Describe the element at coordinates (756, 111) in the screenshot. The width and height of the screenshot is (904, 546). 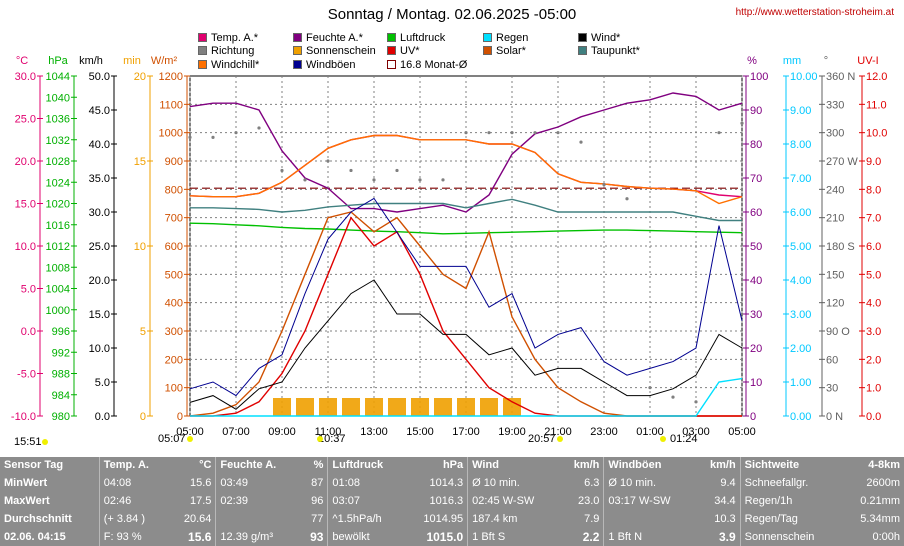
I see `y-tick-label: 90` at that location.